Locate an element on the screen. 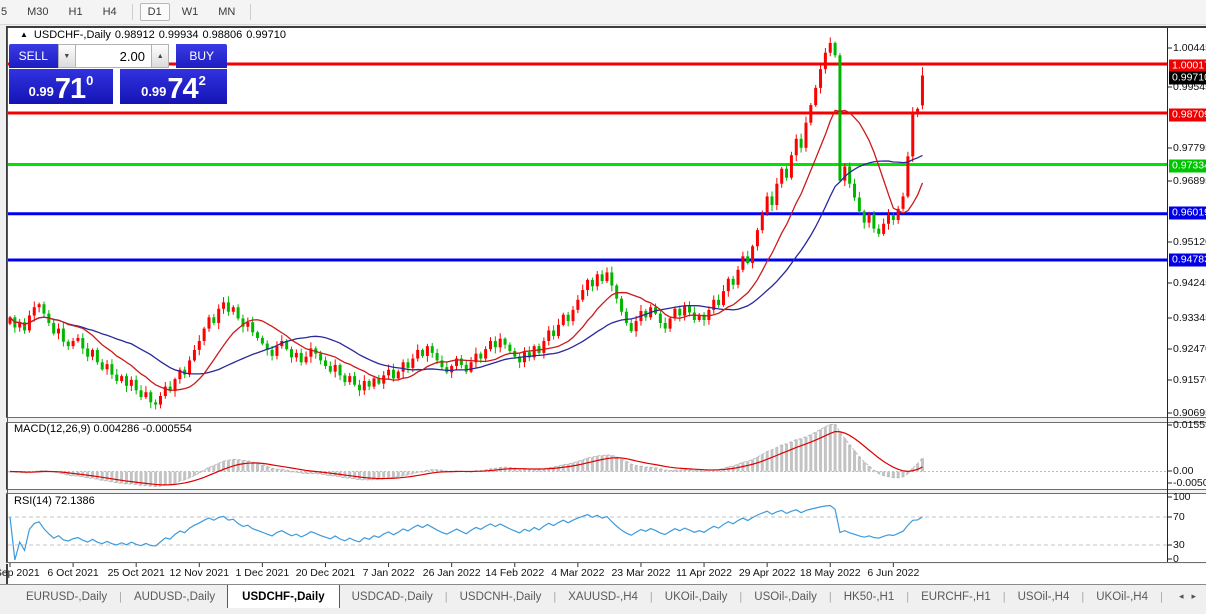  tabs-scroll-left-icon: ◂ is located at coordinates (1181, 596).